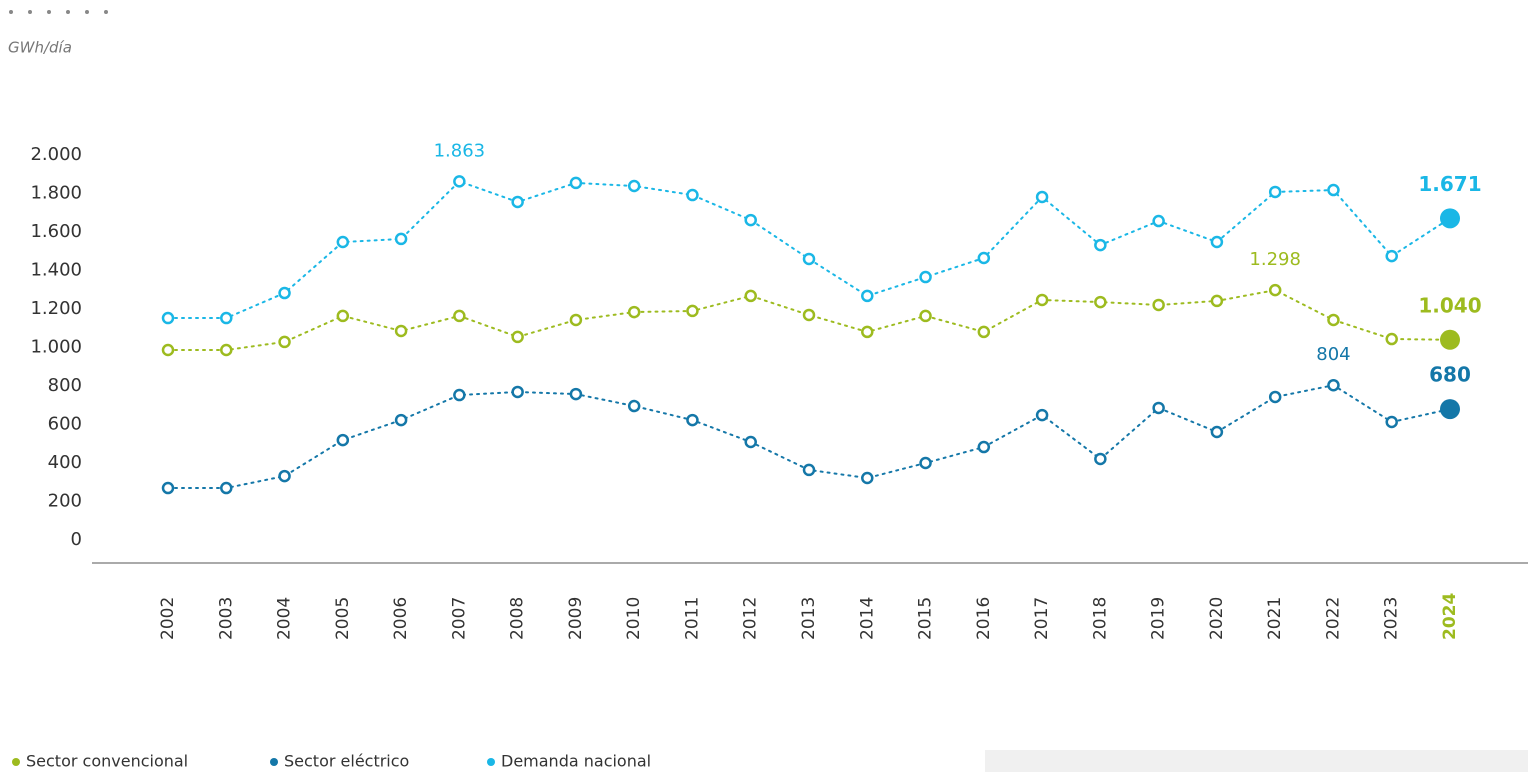  I want to click on x-tick-label: 2014, so click(867, 618).